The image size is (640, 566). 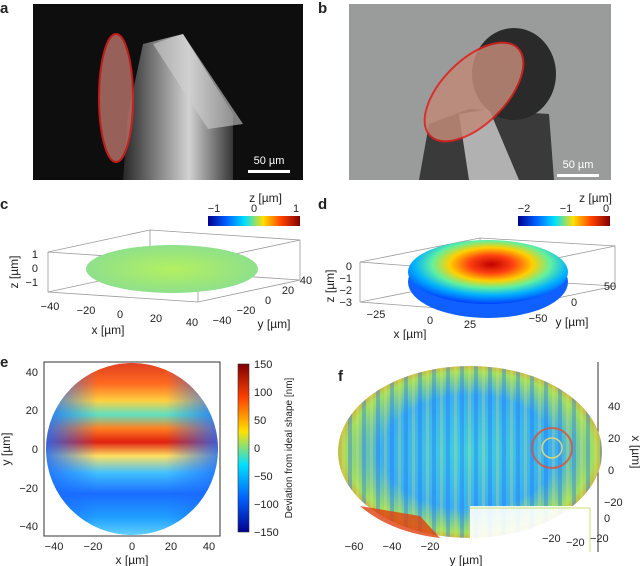 What do you see at coordinates (410, 333) in the screenshot?
I see `x-label-d: x [µm]` at bounding box center [410, 333].